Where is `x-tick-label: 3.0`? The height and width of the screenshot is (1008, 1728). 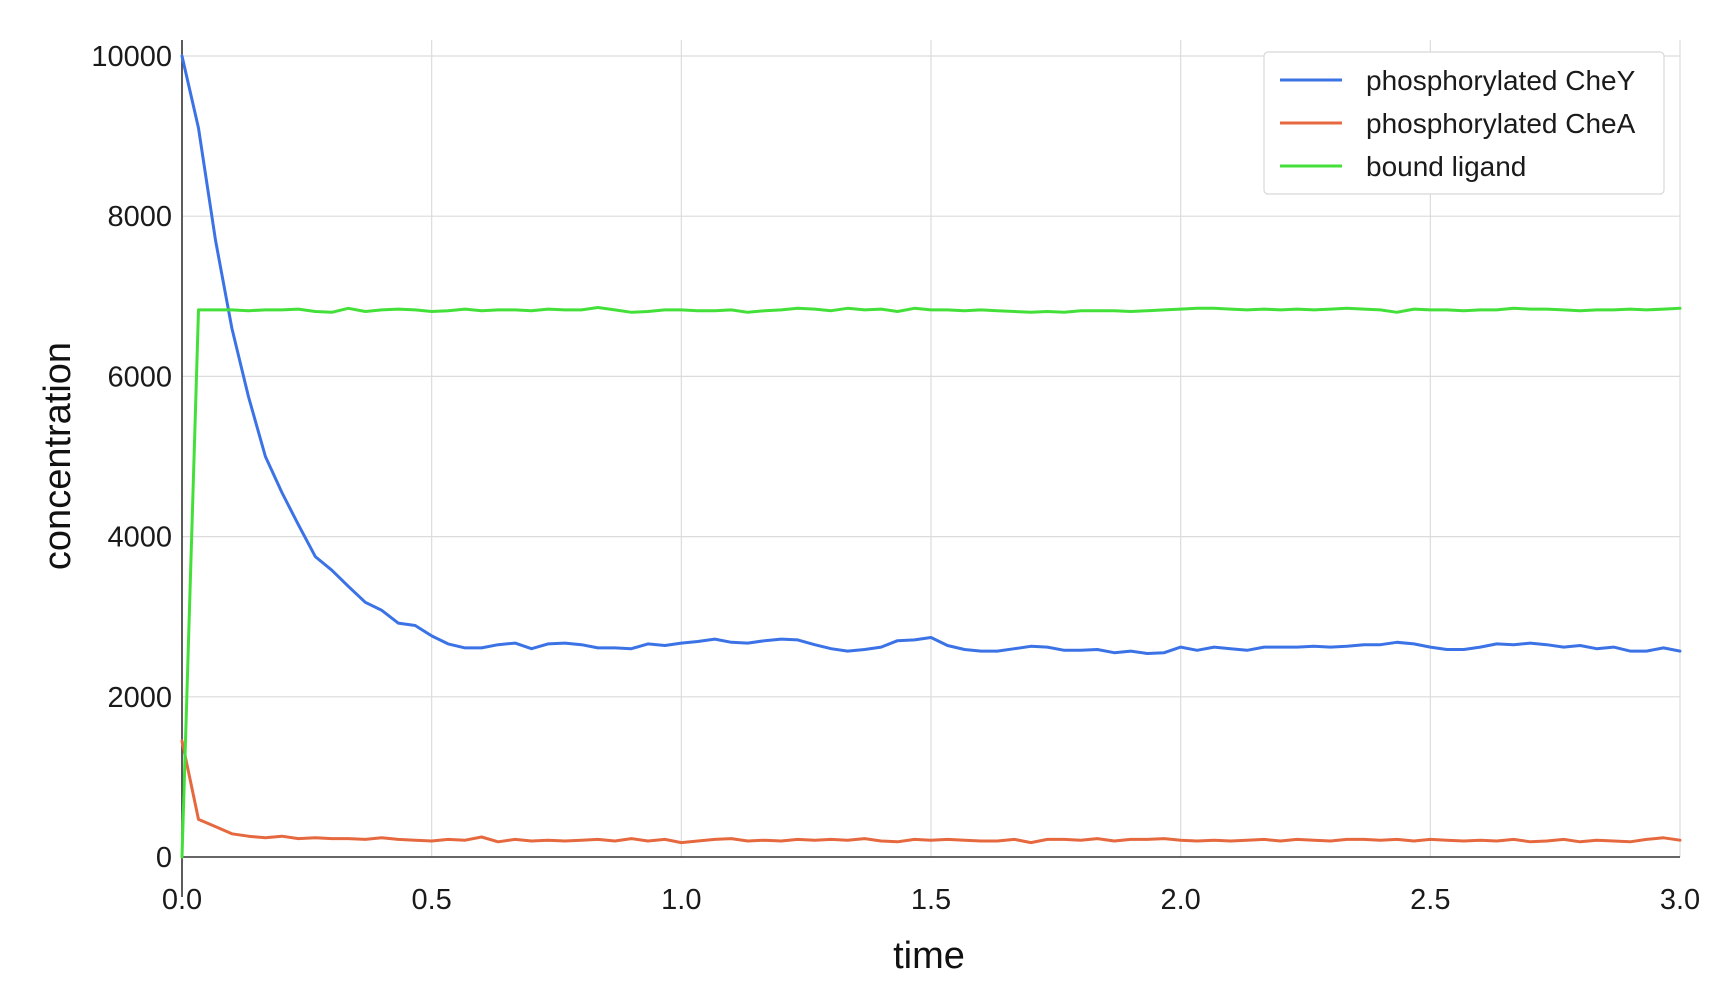 x-tick-label: 3.0 is located at coordinates (1680, 900).